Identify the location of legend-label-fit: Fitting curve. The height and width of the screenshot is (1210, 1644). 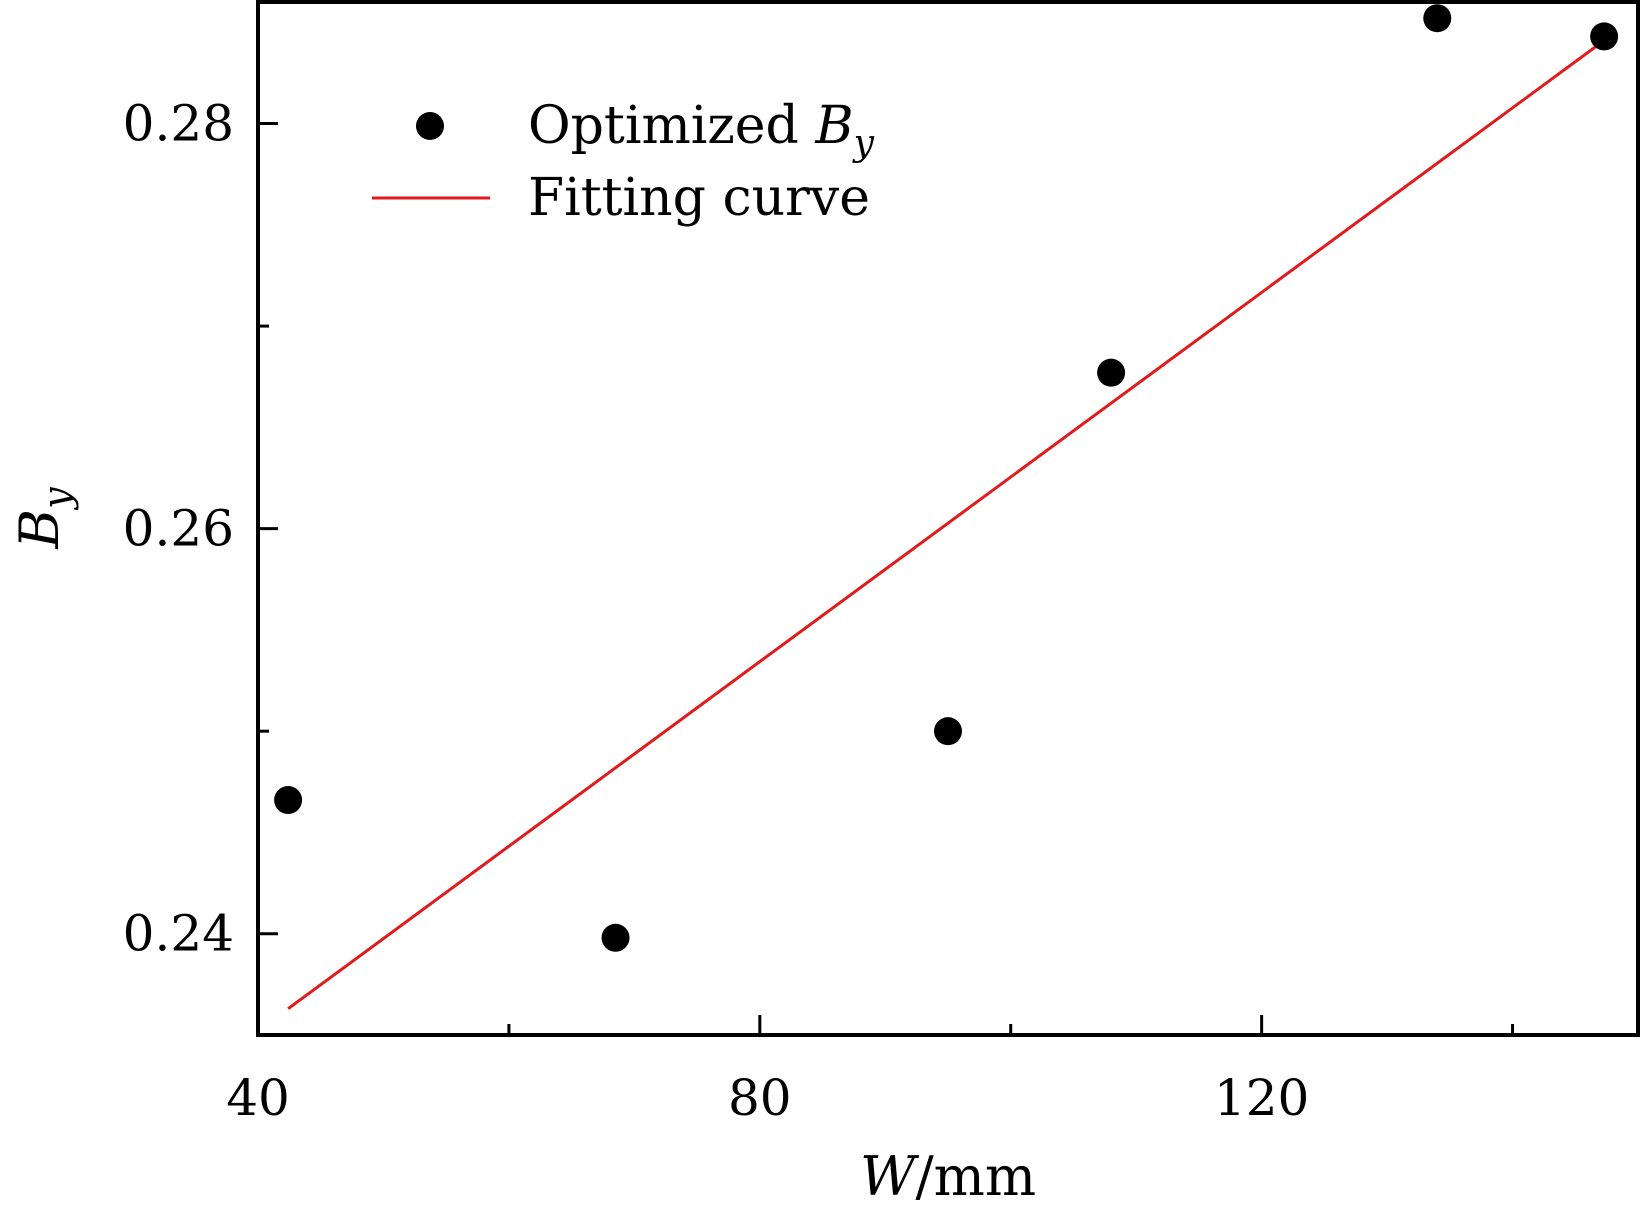
(699, 198).